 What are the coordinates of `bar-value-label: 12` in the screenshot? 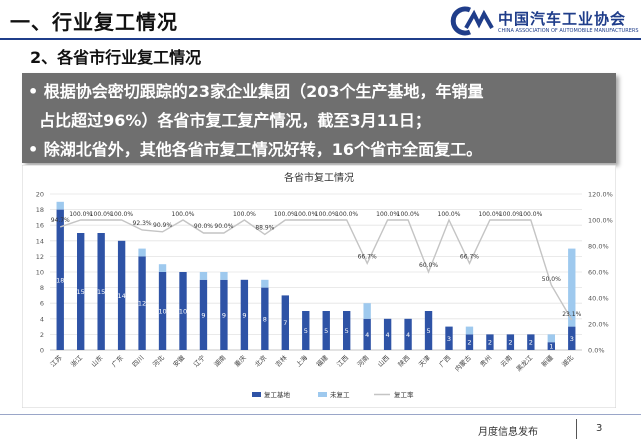 It's located at (142, 304).